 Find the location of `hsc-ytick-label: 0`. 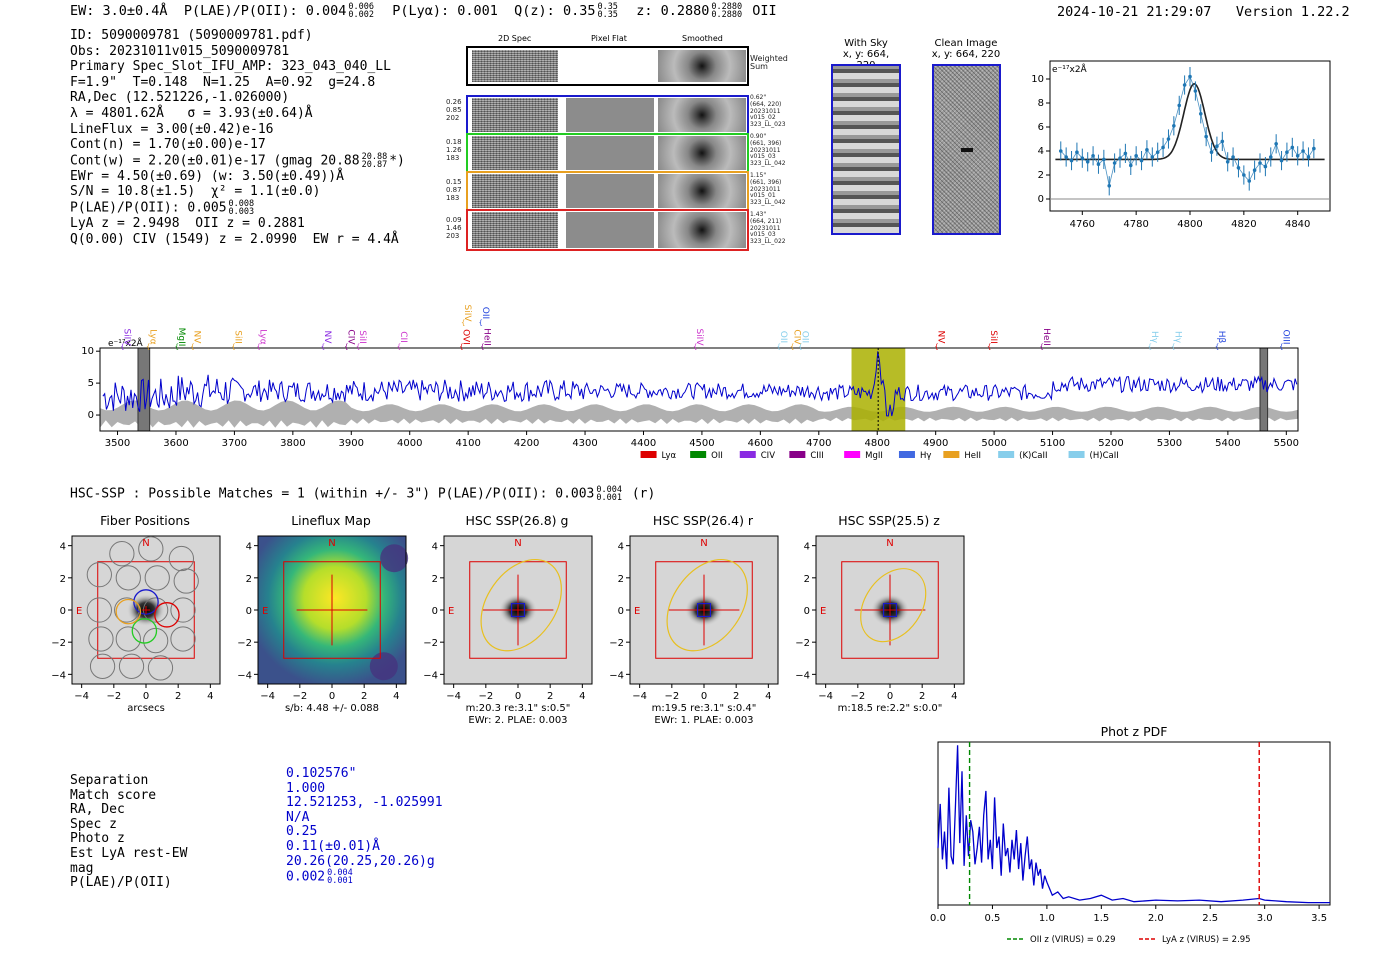

hsc-ytick-label: 0 is located at coordinates (63, 611).